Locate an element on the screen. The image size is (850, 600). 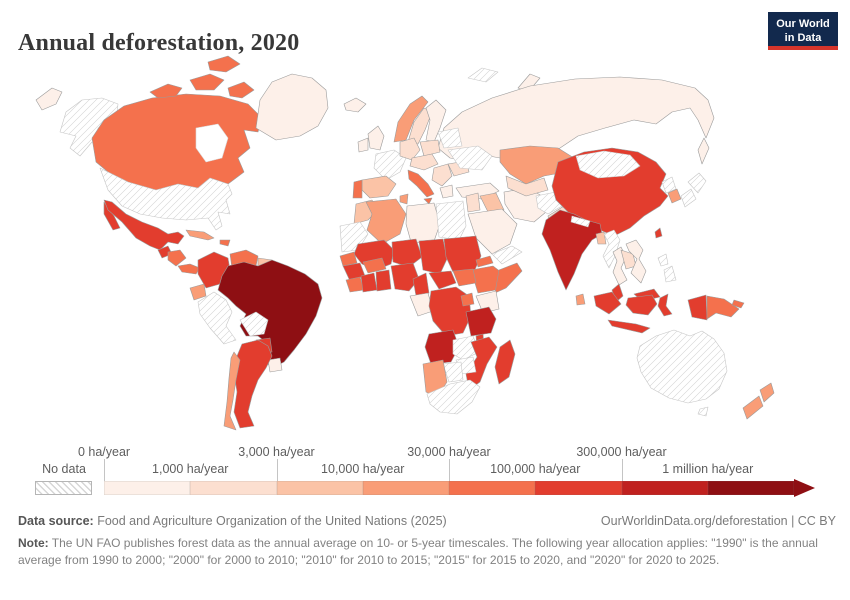
country-uganda is located at coordinates (467, 299).